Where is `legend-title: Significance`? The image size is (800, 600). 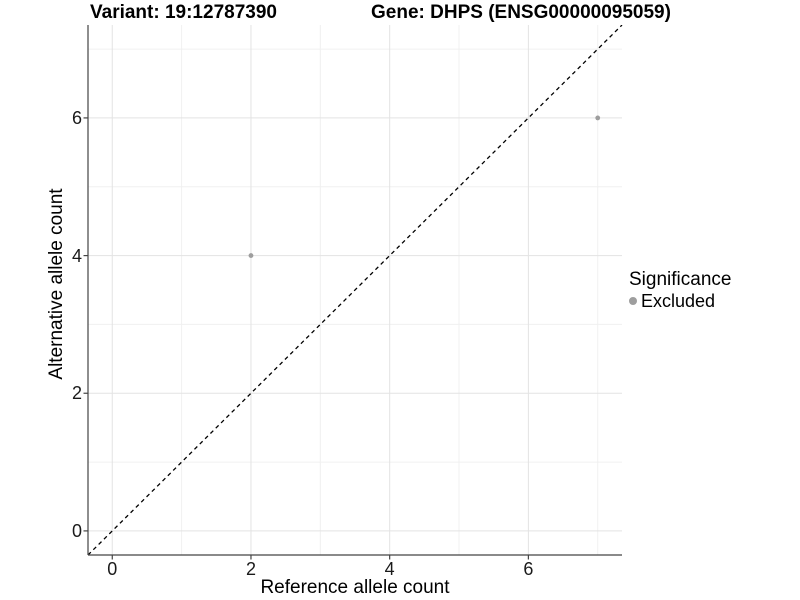 legend-title: Significance is located at coordinates (680, 279).